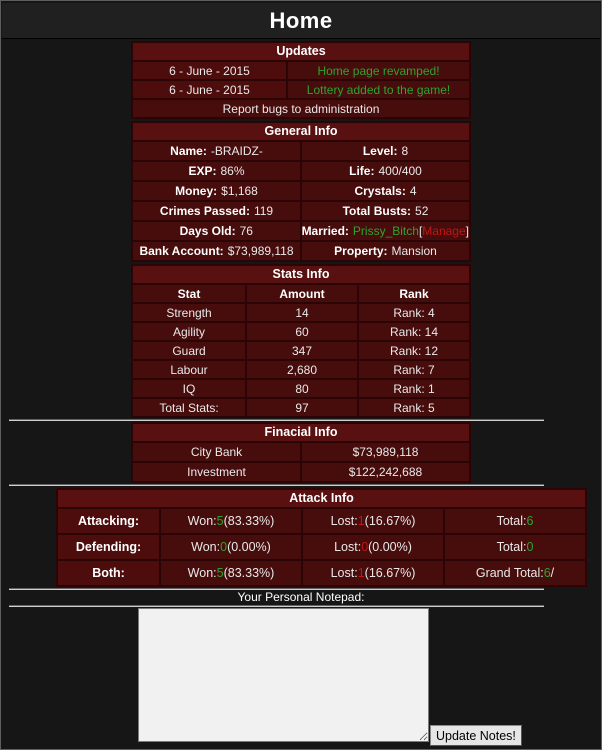  I want to click on general-info-cell: Level: 8, so click(385, 151).